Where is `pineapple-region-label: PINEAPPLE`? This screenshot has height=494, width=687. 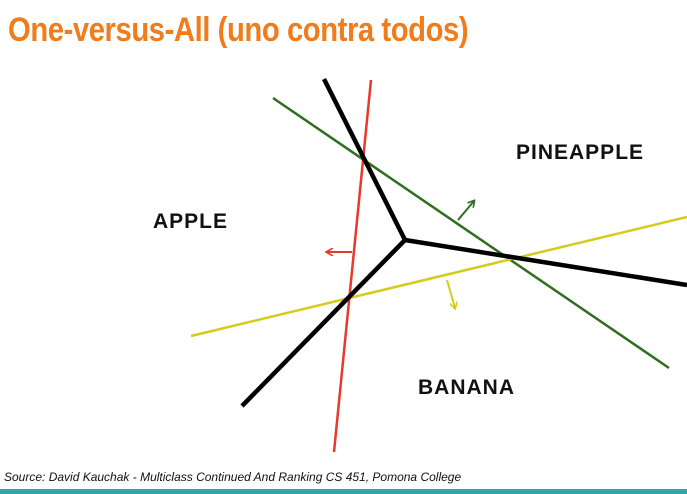
pineapple-region-label: PINEAPPLE is located at coordinates (580, 152).